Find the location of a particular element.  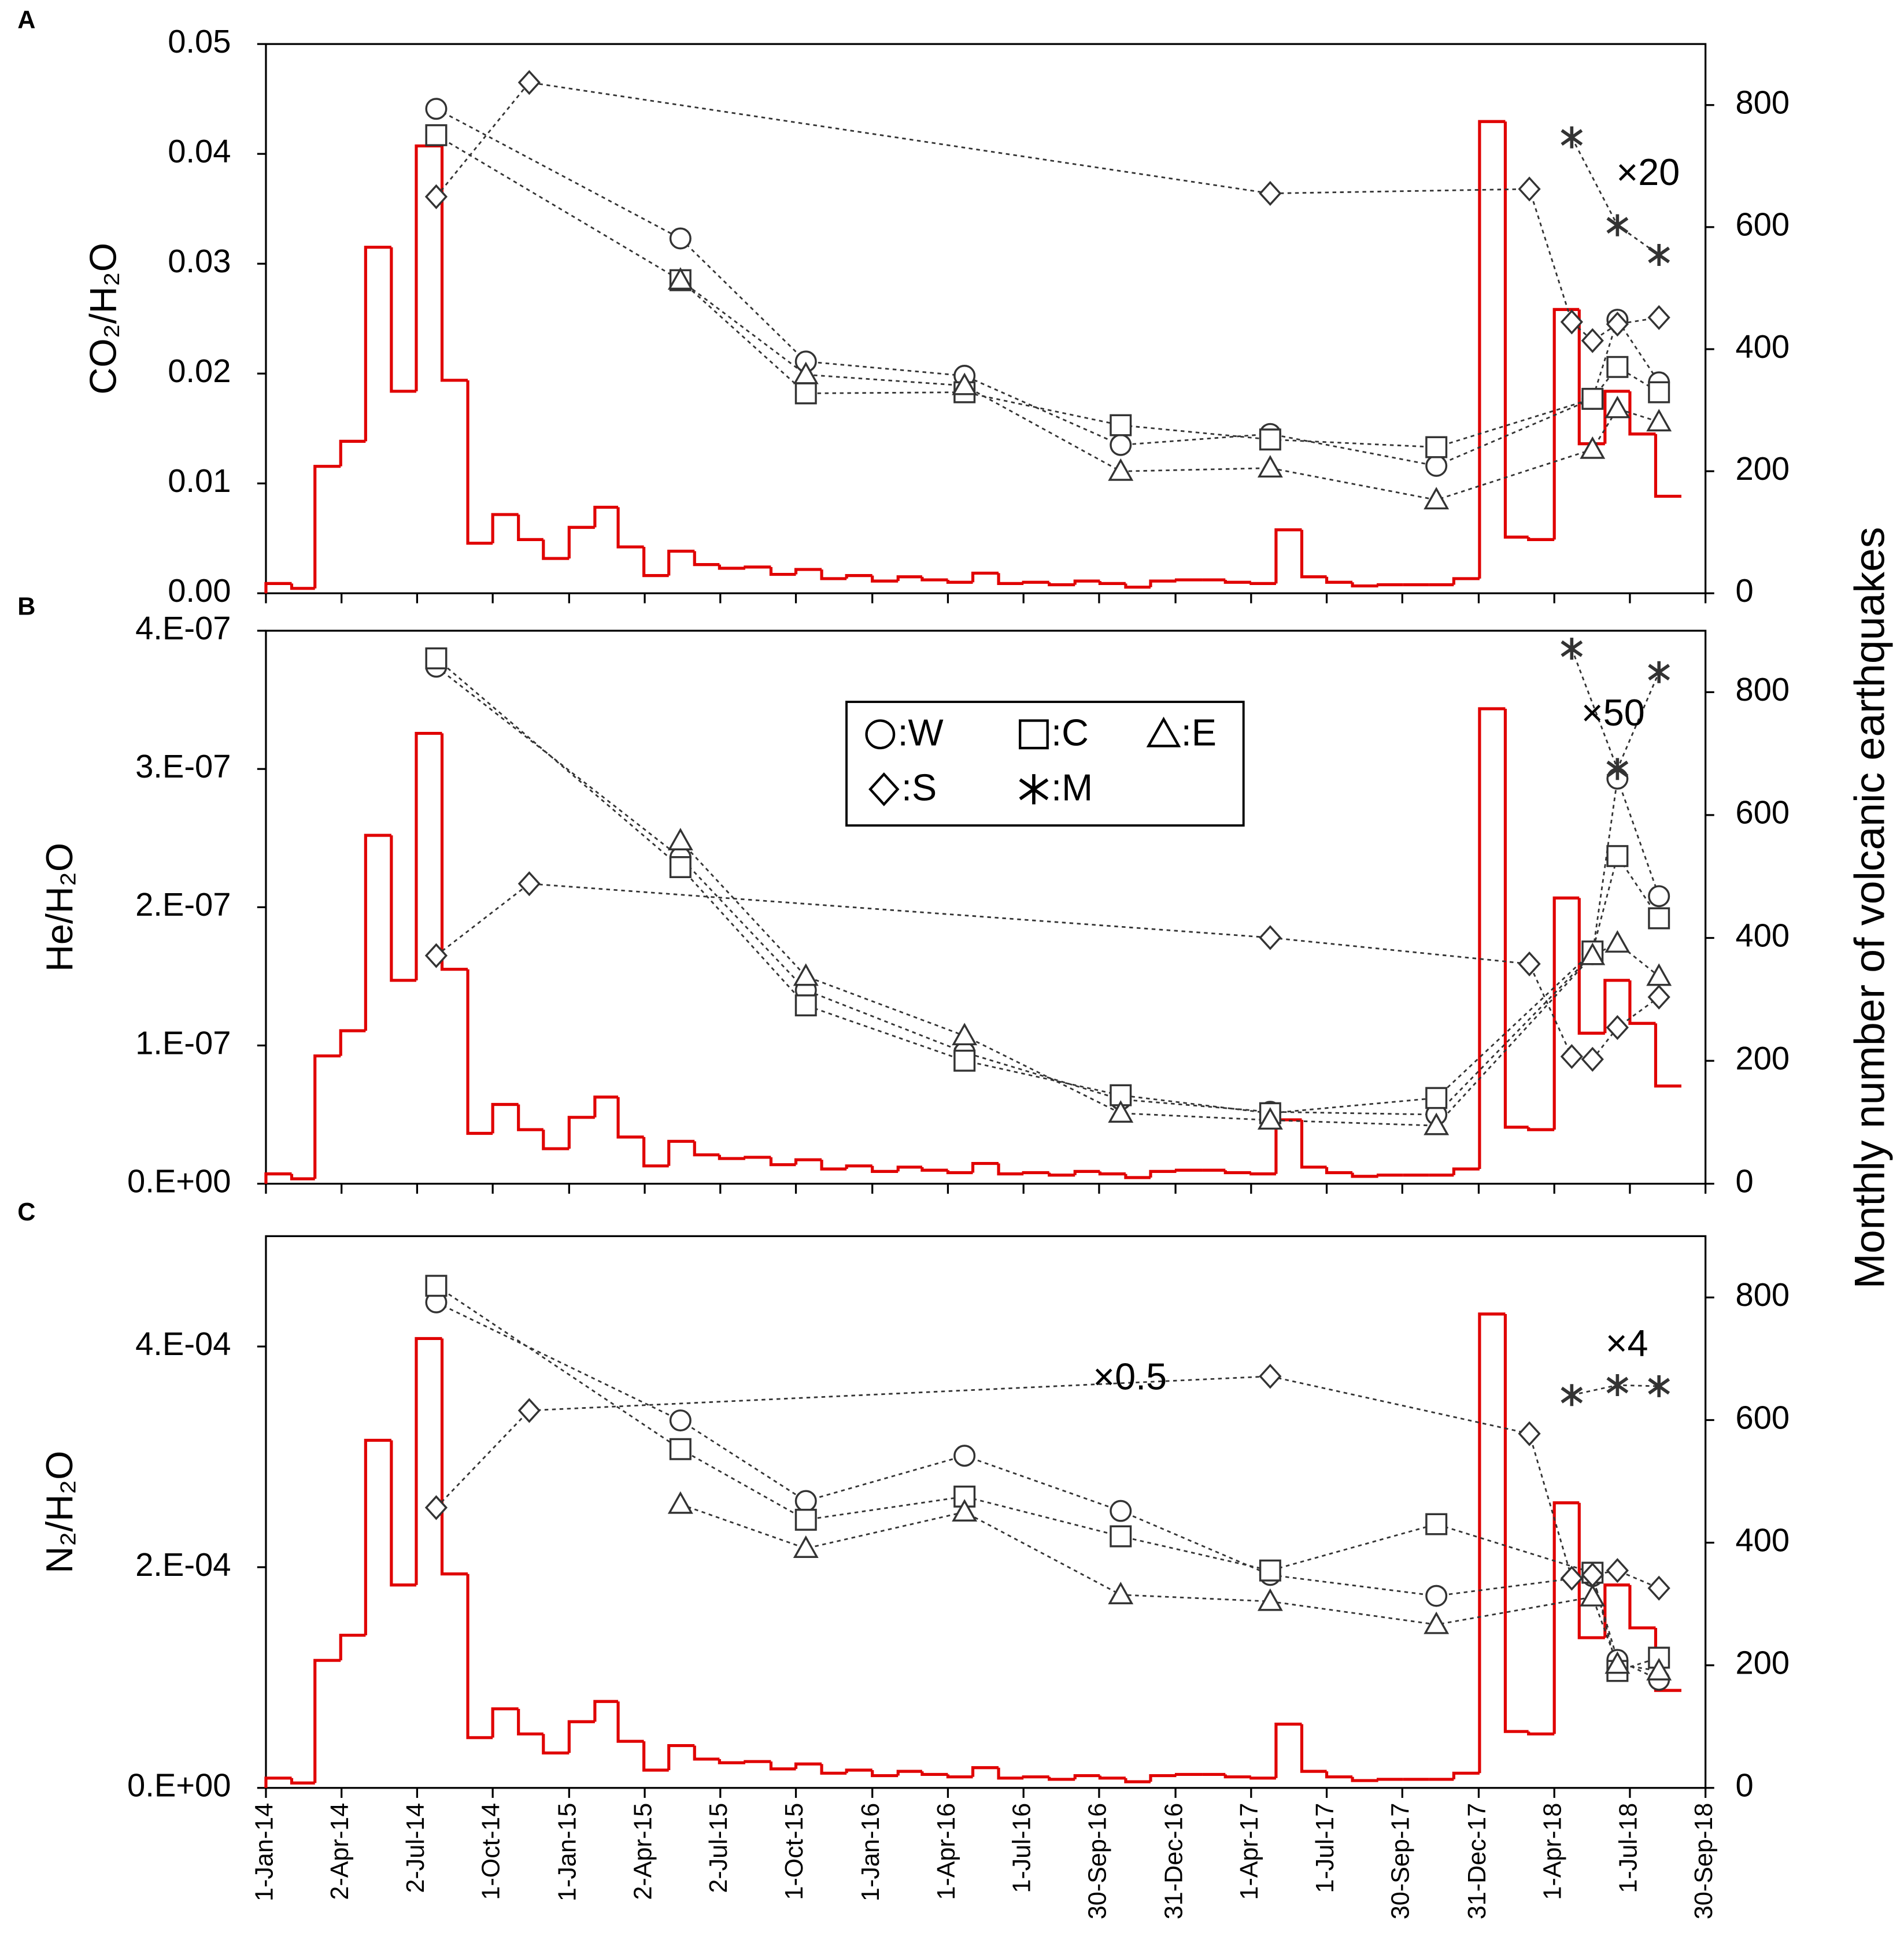

x-tick-label: 1-Jul-17 is located at coordinates (1325, 1848).